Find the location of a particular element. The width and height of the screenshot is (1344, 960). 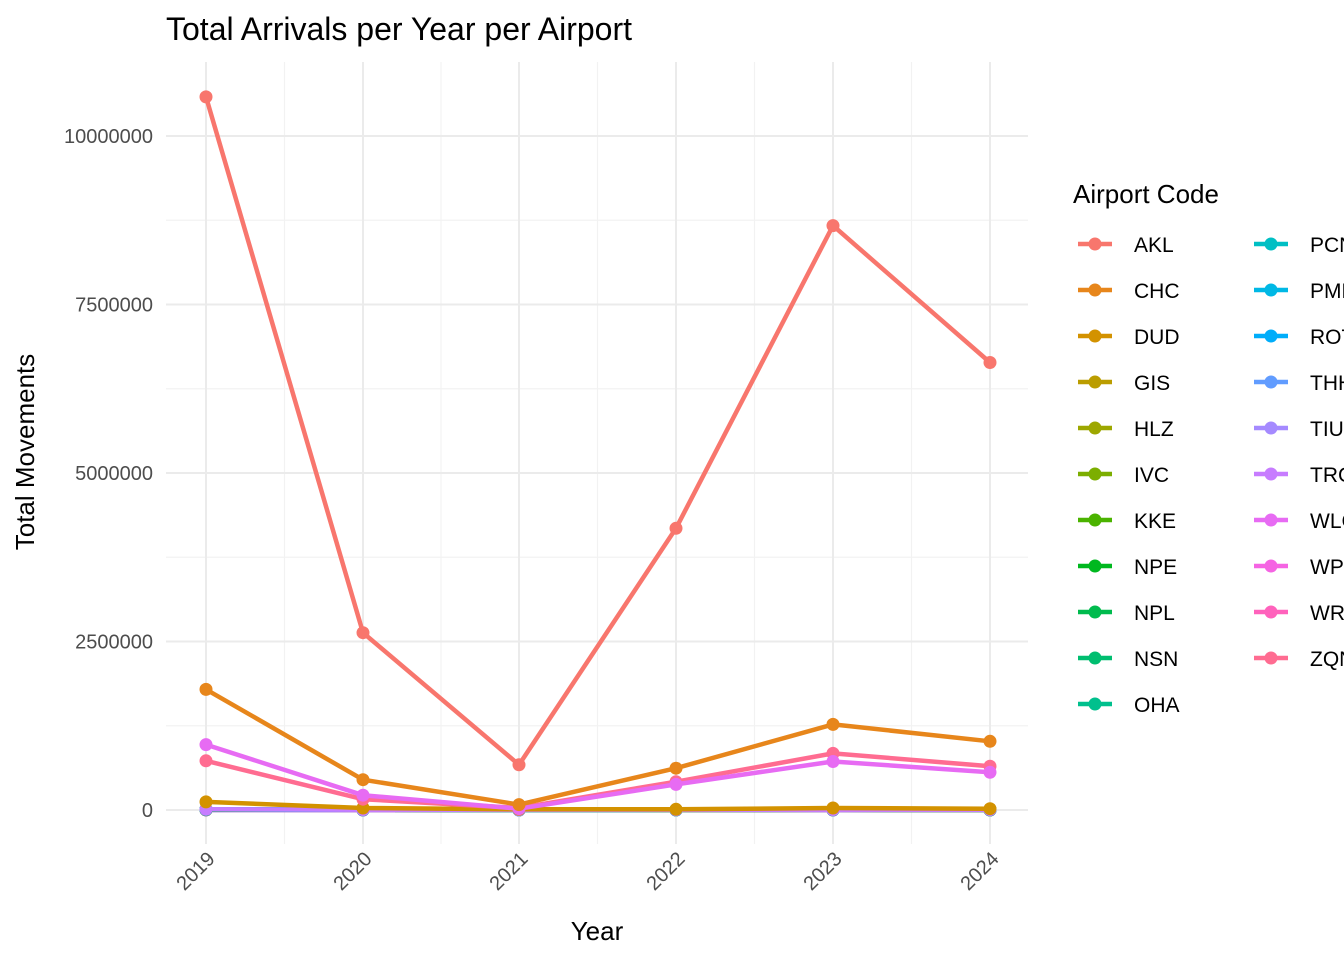

legend-item-nsn: NSN is located at coordinates (1128, 659).